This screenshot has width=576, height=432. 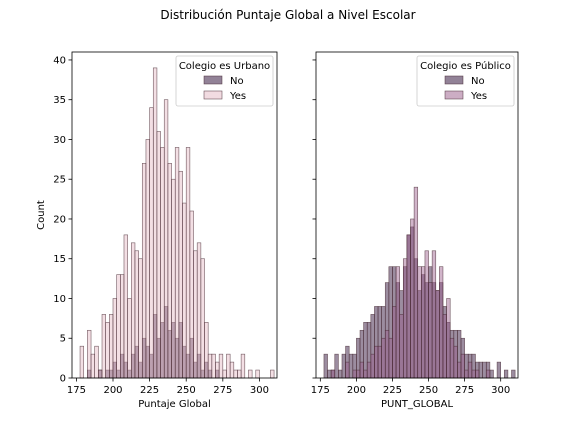 What do you see at coordinates (59, 180) in the screenshot?
I see `y-tick-label: 25` at bounding box center [59, 180].